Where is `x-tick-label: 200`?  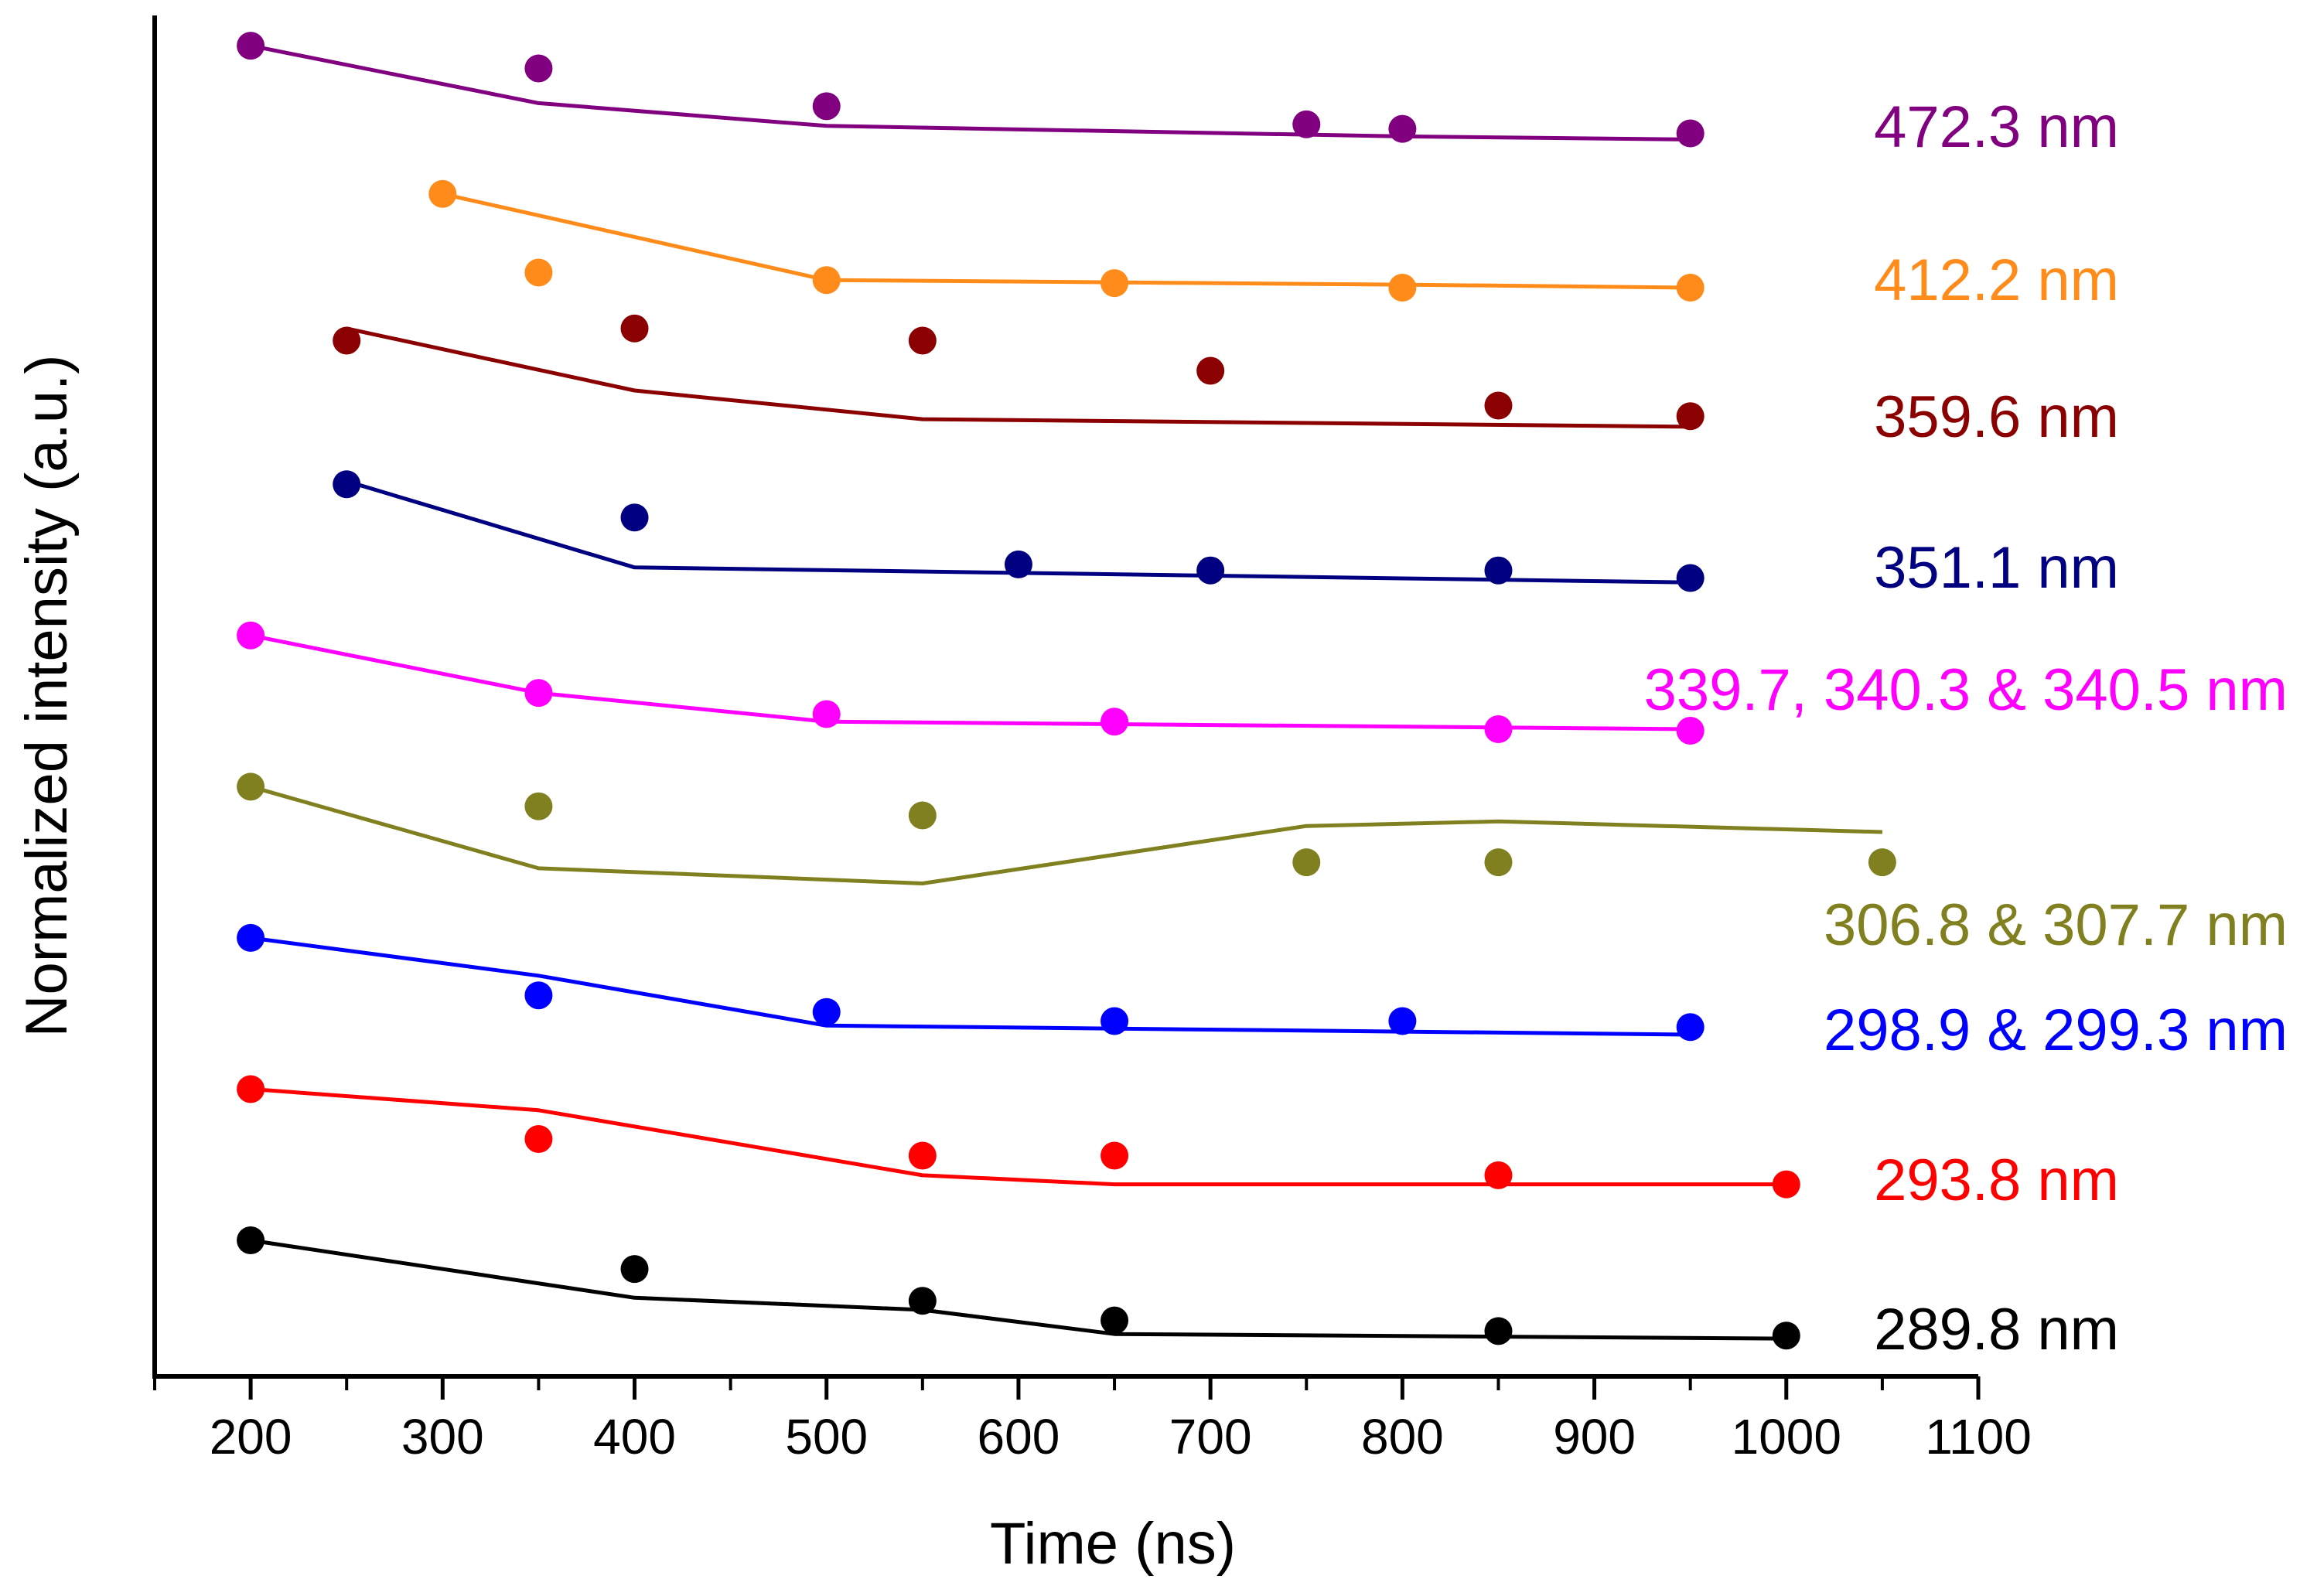
x-tick-label: 200 is located at coordinates (251, 1437).